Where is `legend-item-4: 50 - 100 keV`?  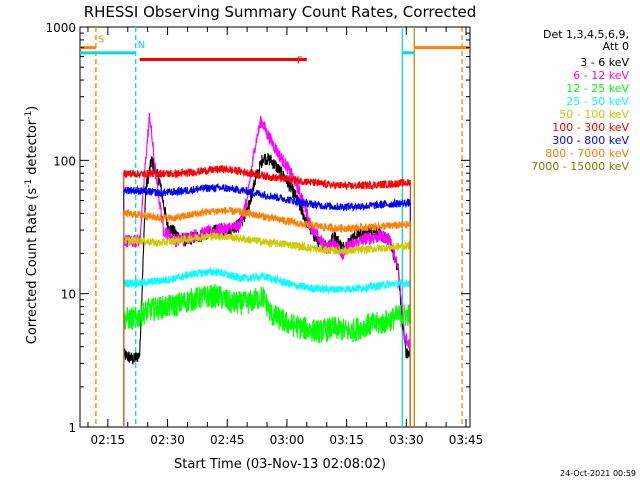 legend-item-4: 50 - 100 keV is located at coordinates (594, 114).